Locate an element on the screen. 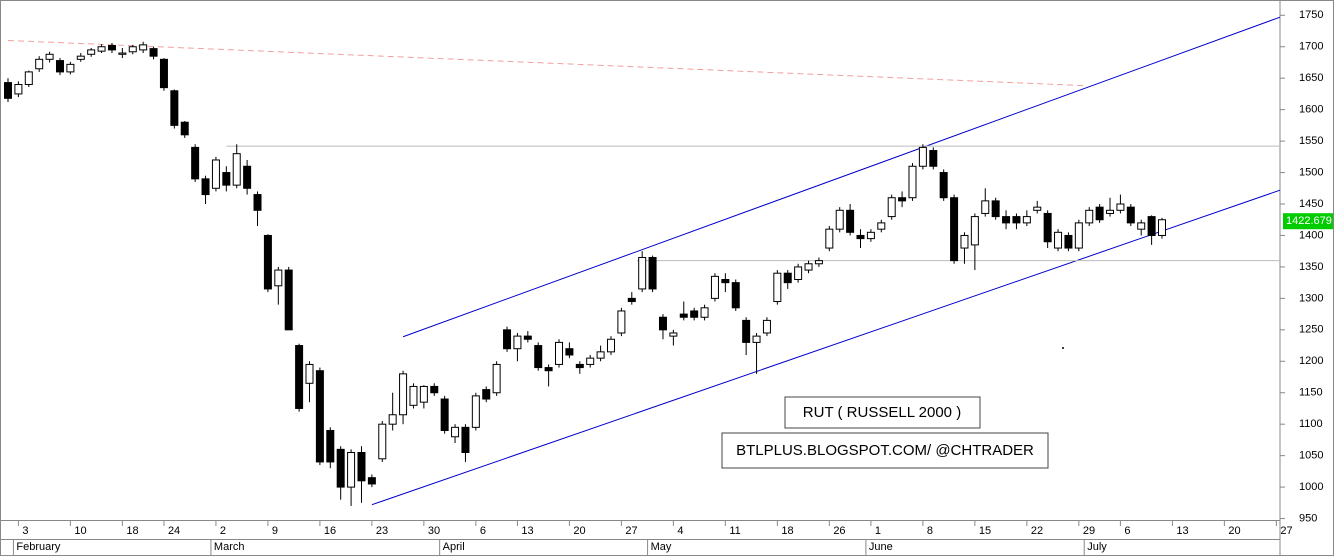  y-tick-label: 1050 is located at coordinates (1311, 456).